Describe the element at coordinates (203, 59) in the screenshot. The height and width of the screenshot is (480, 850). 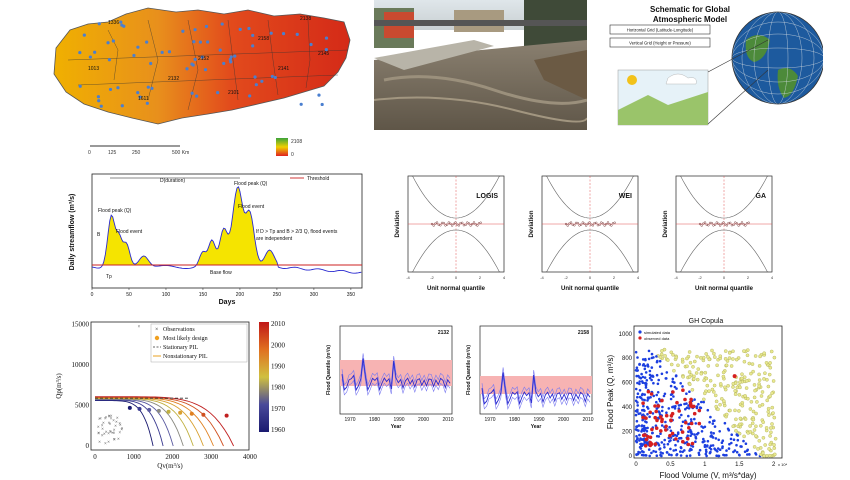
I see `station-label: 2152` at that location.